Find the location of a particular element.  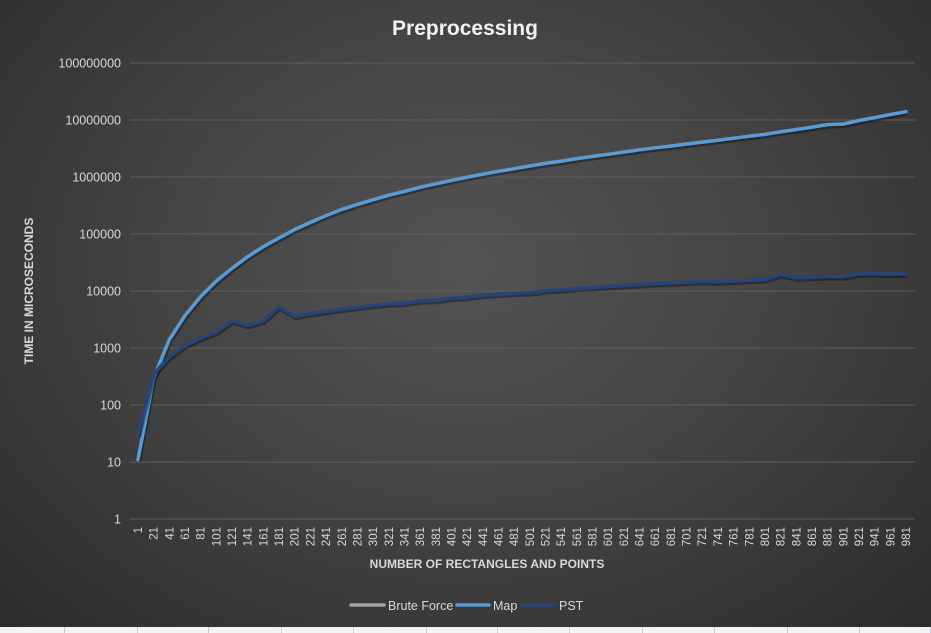

sheet-bottom-strip is located at coordinates (465, 630).